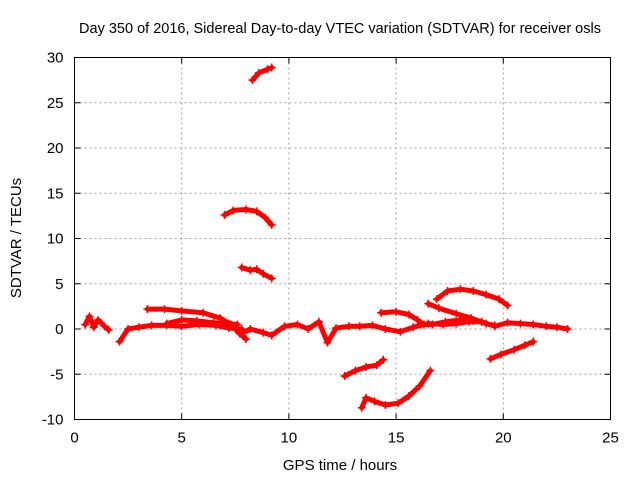  What do you see at coordinates (74, 438) in the screenshot?
I see `x-tick-label: 0` at bounding box center [74, 438].